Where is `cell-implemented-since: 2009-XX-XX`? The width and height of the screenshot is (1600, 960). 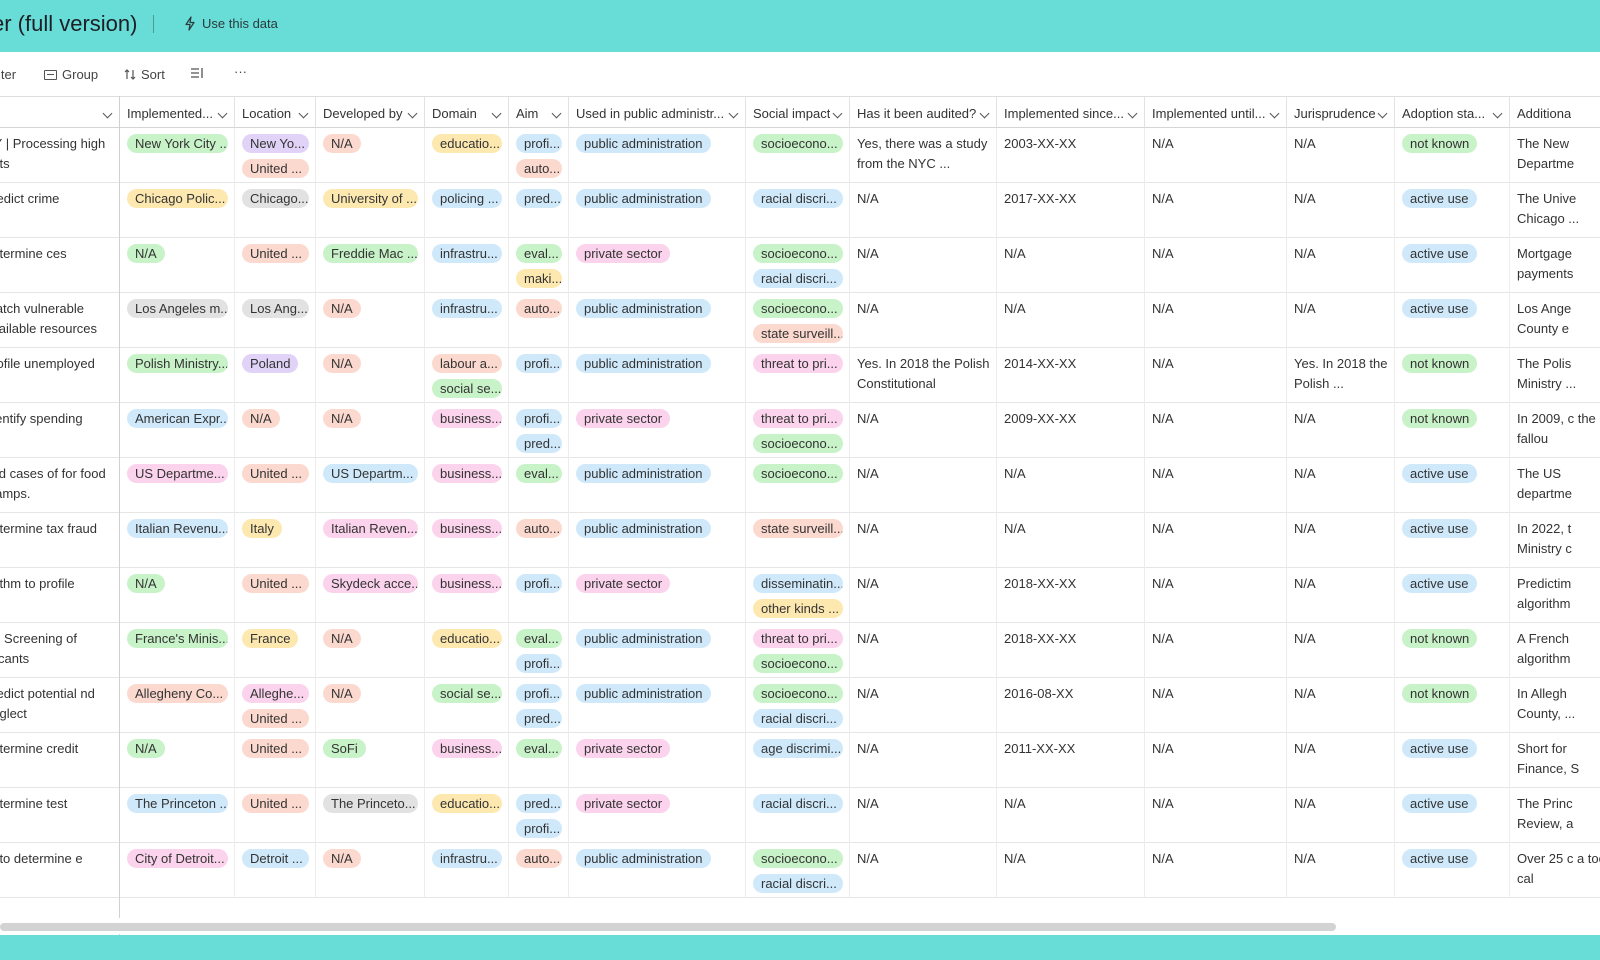 cell-implemented-since: 2009-XX-XX is located at coordinates (1071, 430).